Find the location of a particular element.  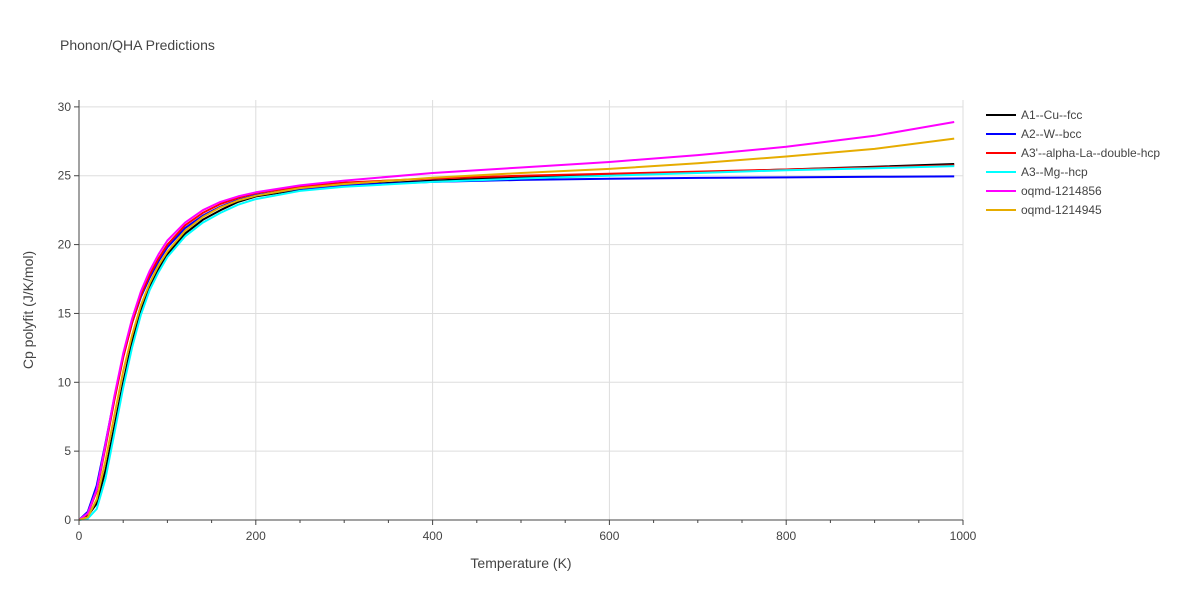

y-tick-label: 0 is located at coordinates (67, 520).